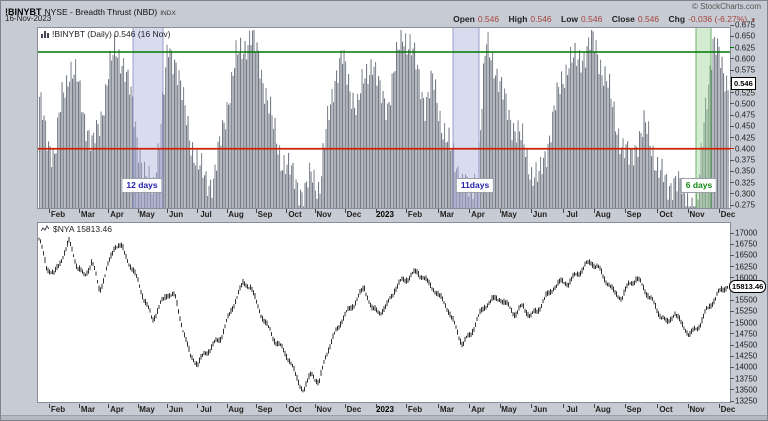  Describe the element at coordinates (745, 160) in the screenshot. I see `axis-label: 0.375` at that location.